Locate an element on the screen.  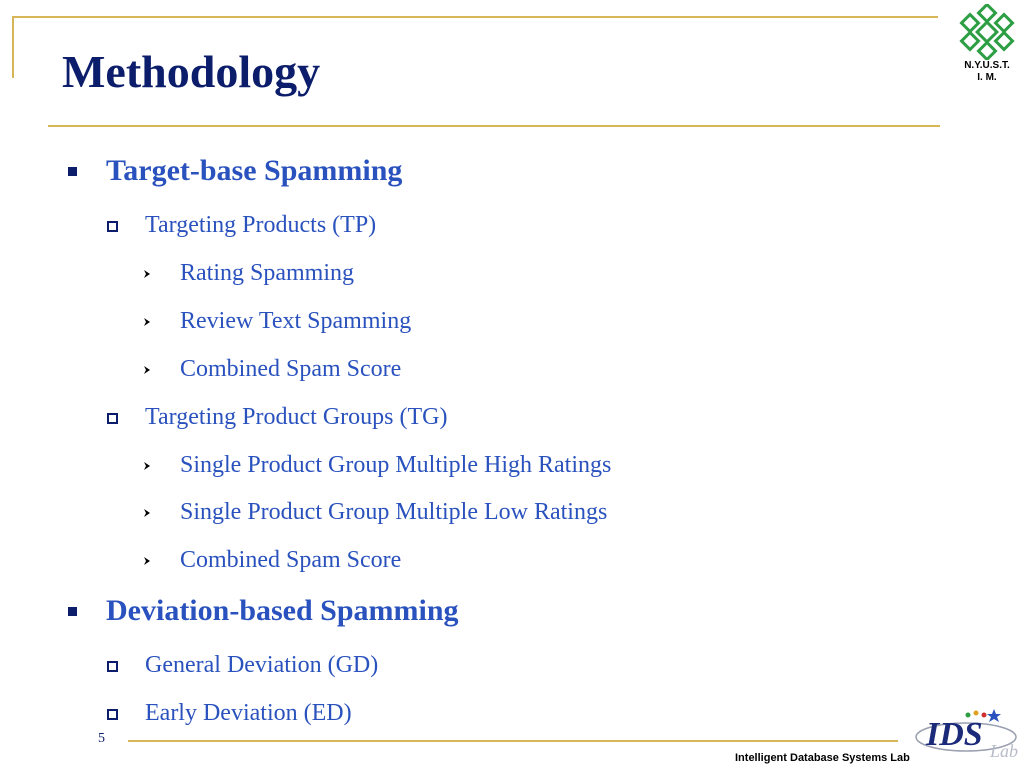
flower-emblem-icon is located at coordinates (987, 32).